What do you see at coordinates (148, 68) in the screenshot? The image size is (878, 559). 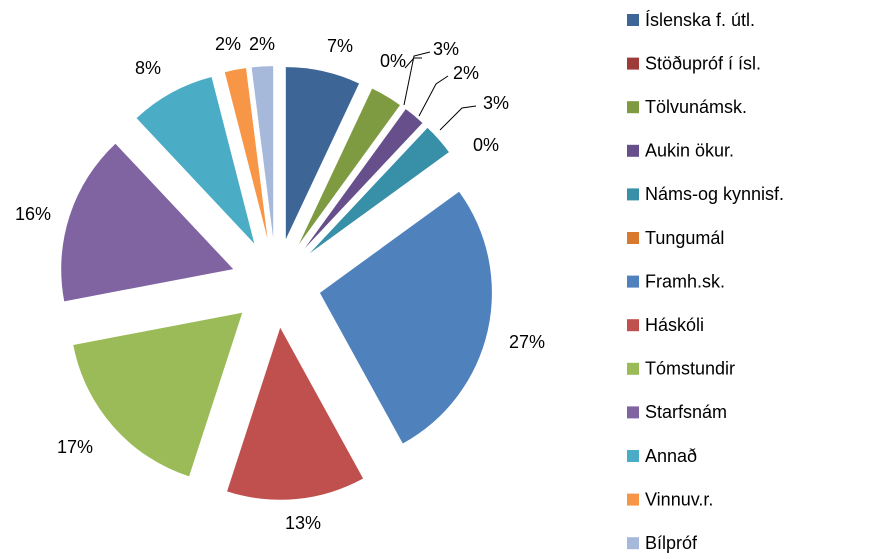 I see `data-label: 8%` at bounding box center [148, 68].